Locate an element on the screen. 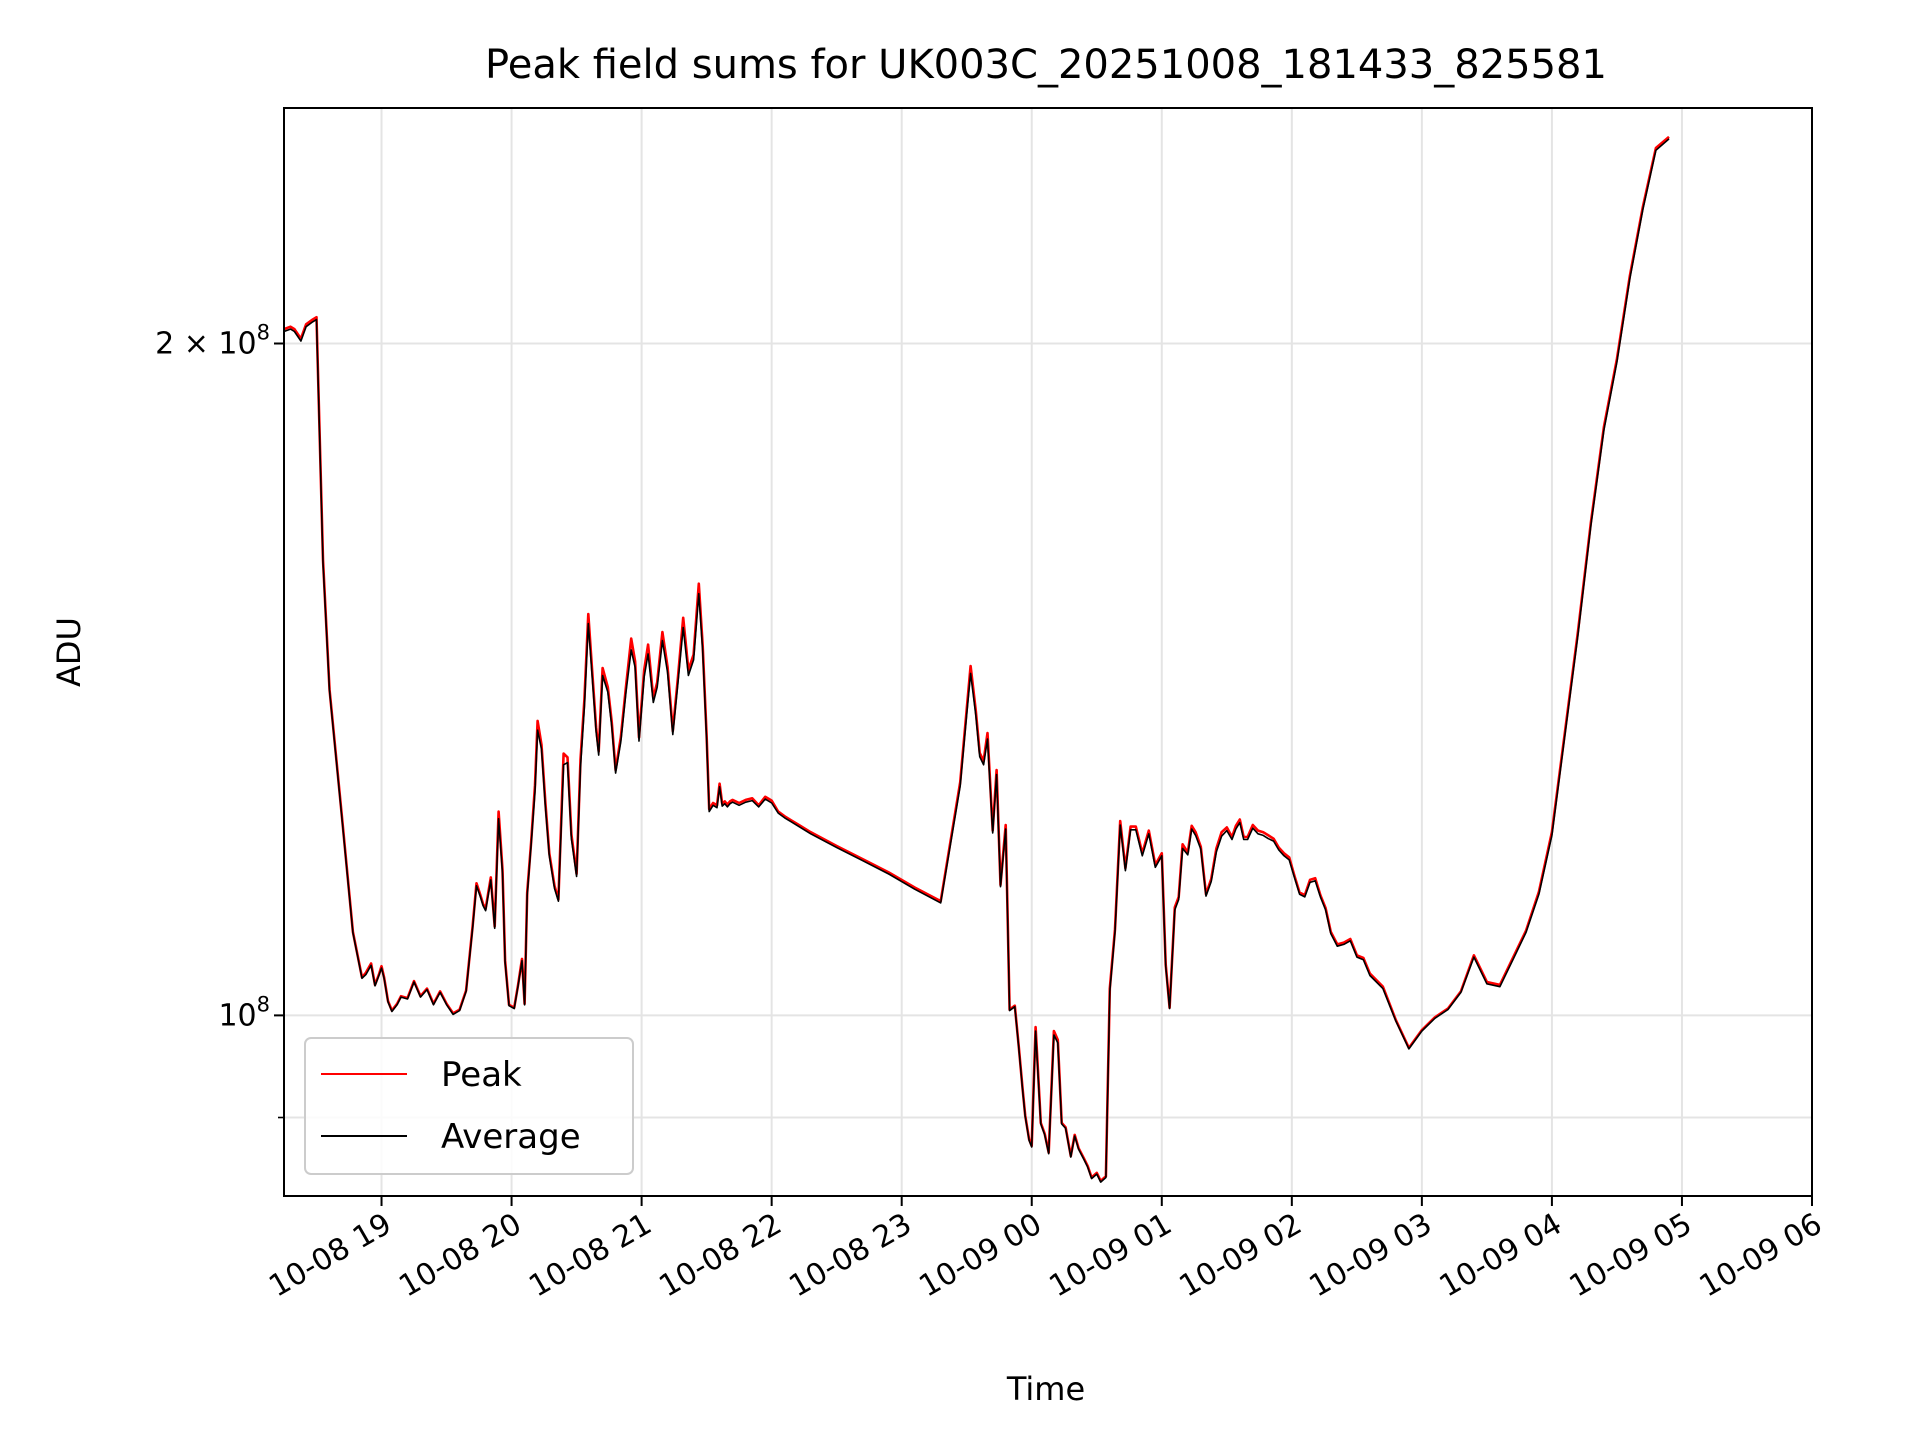 The height and width of the screenshot is (1440, 1920). legend-label-average: Average is located at coordinates (511, 1137).